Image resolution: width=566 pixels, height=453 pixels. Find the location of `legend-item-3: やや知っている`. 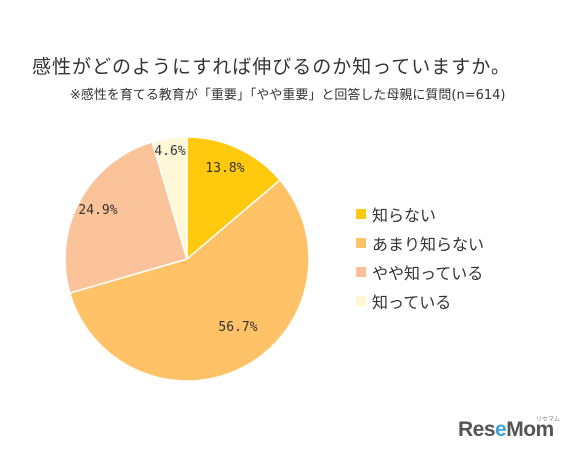

legend-item-3: やや知っている is located at coordinates (420, 271).